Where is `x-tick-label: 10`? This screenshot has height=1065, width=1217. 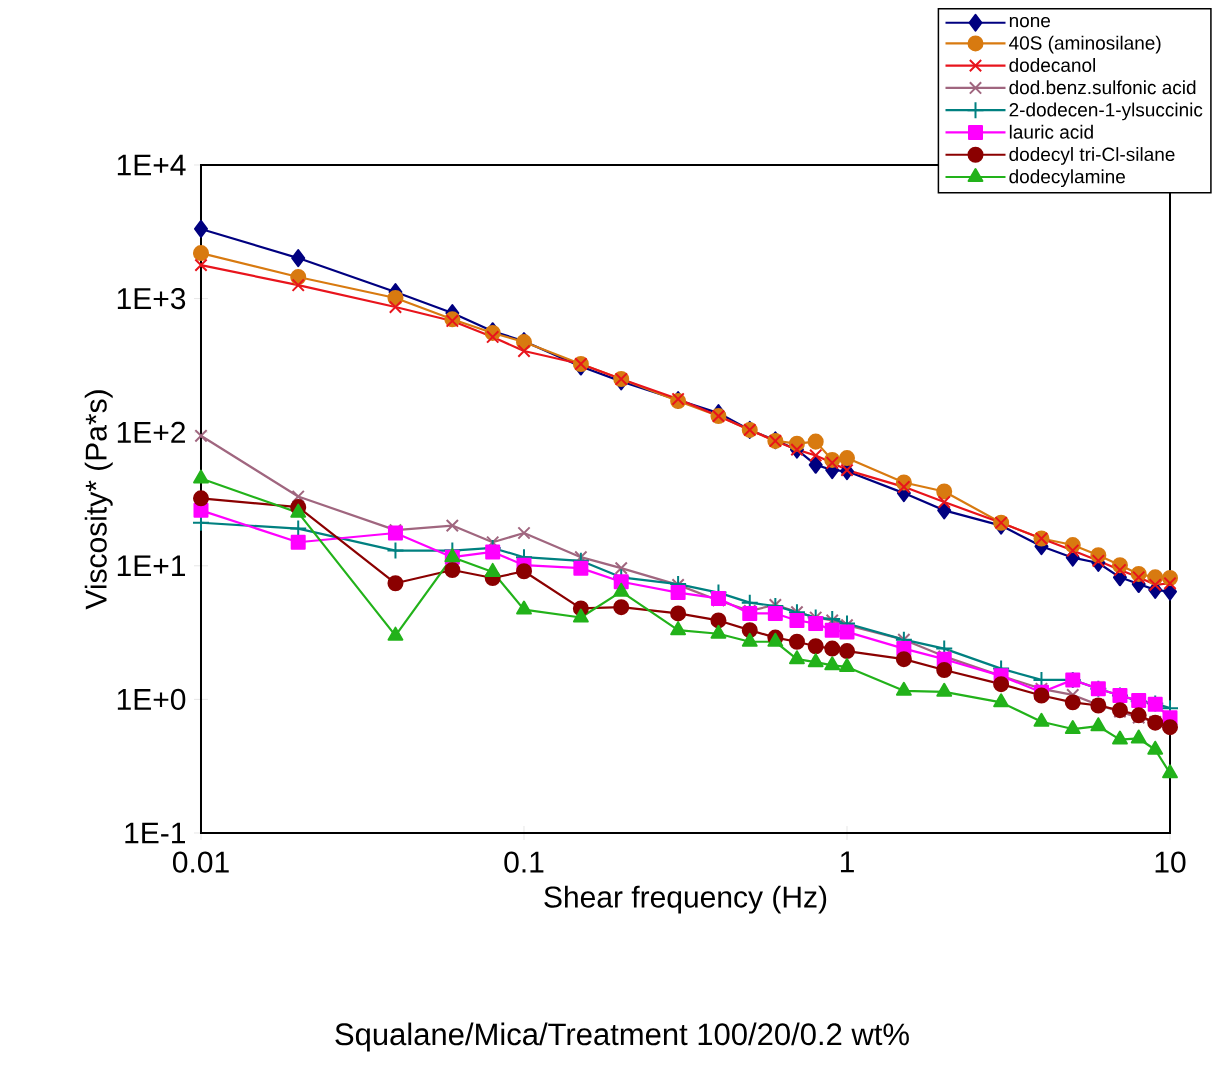 x-tick-label: 10 is located at coordinates (1170, 862).